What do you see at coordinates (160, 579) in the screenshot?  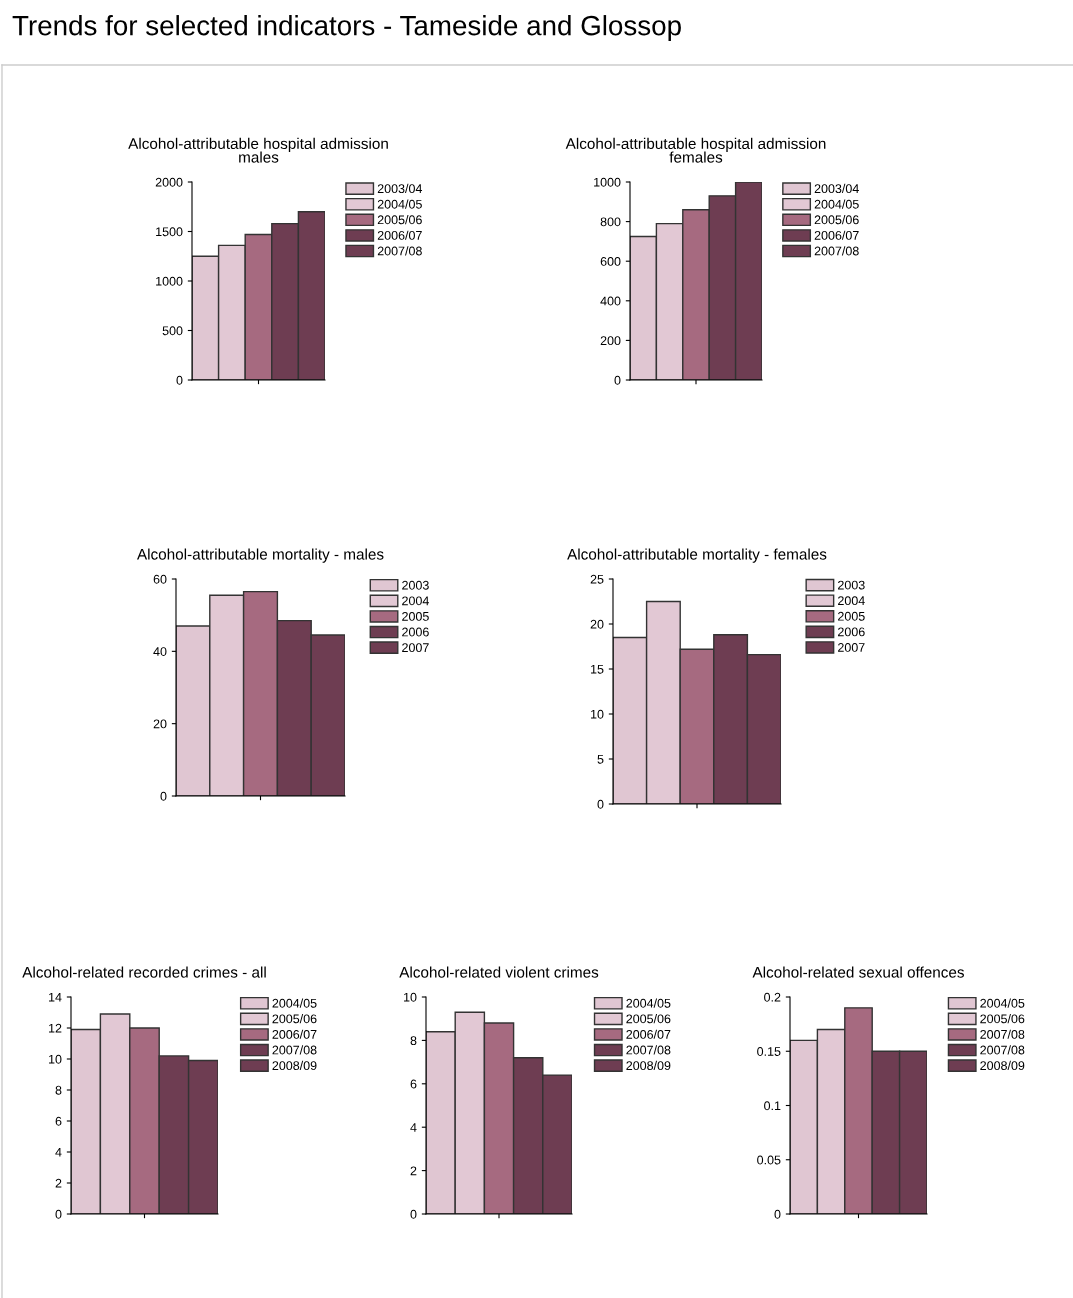 I see `y-tick-label: 60` at bounding box center [160, 579].